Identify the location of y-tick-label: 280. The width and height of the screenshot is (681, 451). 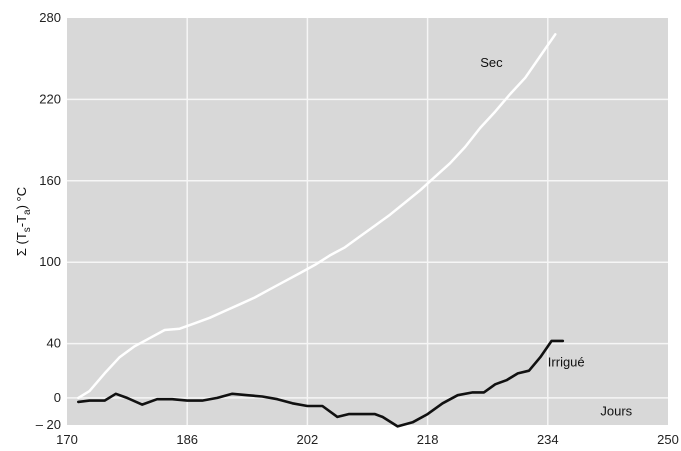
(50, 17).